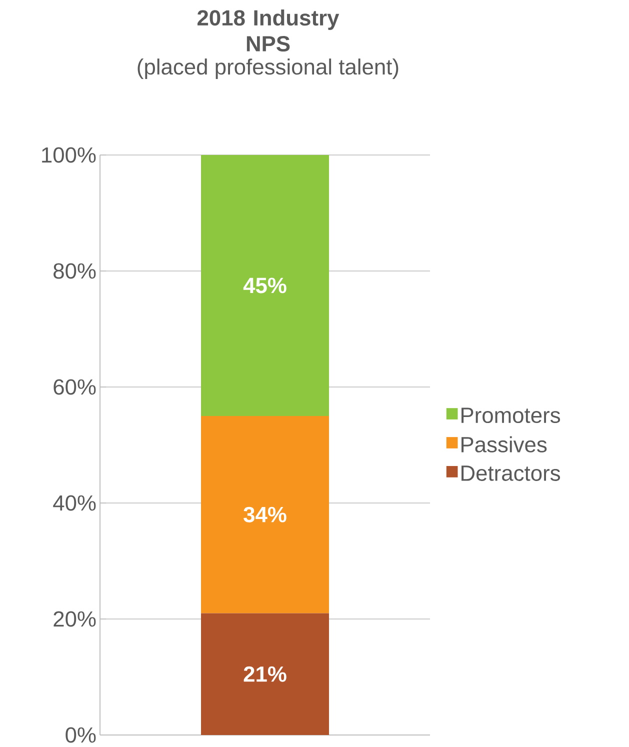 This screenshot has width=629, height=747. Describe the element at coordinates (75, 387) in the screenshot. I see `y-tick-label: 60%` at that location.